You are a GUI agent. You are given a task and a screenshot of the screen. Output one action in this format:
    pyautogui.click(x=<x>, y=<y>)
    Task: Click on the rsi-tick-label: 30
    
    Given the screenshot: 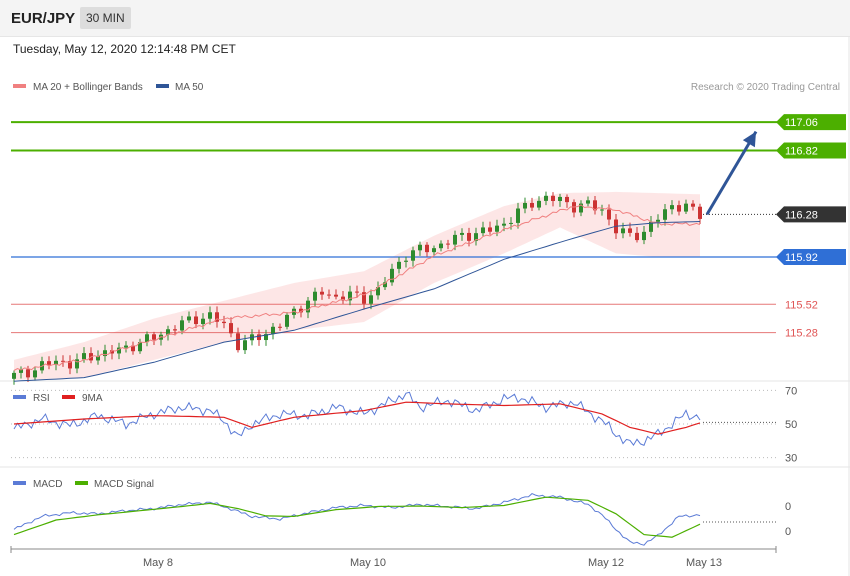 What is the action you would take?
    pyautogui.click(x=791, y=459)
    